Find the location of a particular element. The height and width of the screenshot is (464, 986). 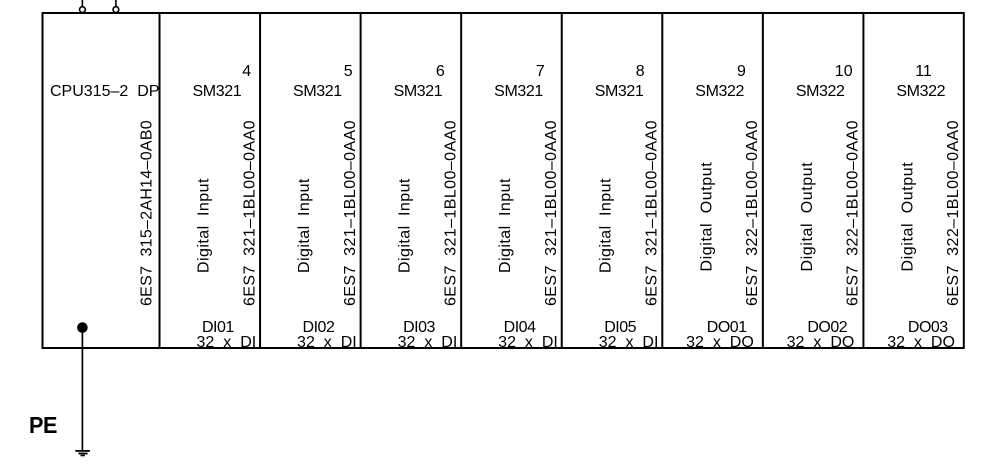

svg-text: 5 is located at coordinates (348, 71).